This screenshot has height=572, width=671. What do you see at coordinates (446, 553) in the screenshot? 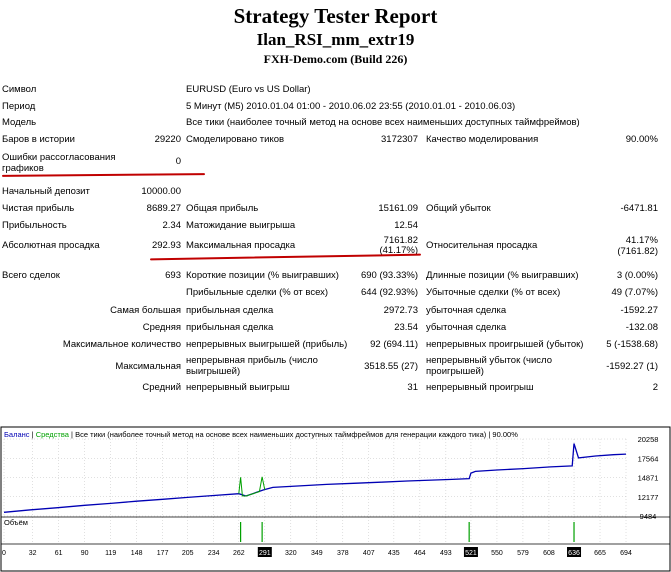
I see `x-tick-label: 493` at bounding box center [446, 553].